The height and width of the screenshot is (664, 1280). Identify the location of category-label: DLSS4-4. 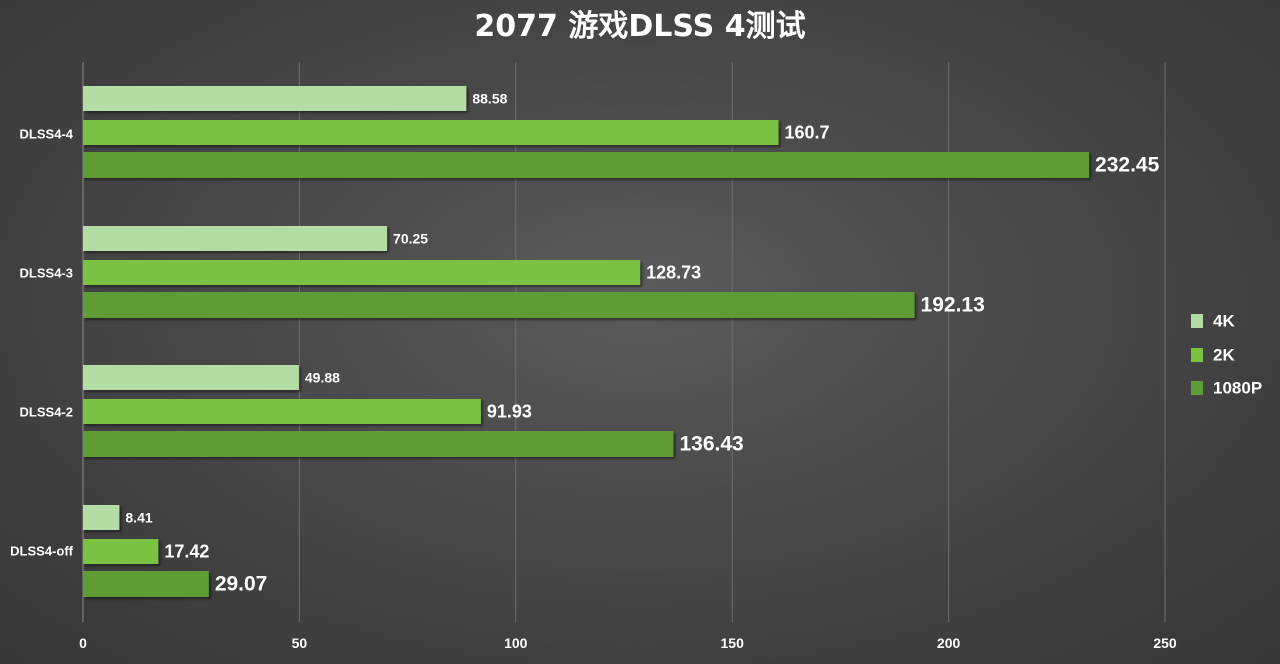
(47, 134).